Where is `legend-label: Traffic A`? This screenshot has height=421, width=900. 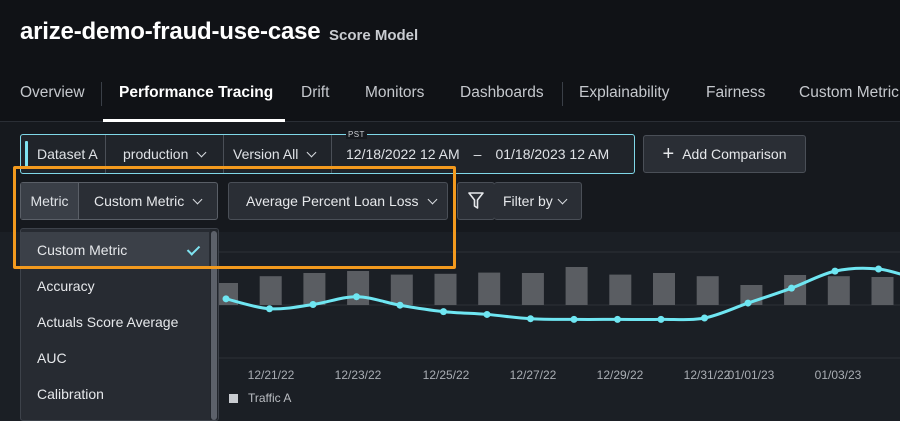 legend-label: Traffic A is located at coordinates (270, 398).